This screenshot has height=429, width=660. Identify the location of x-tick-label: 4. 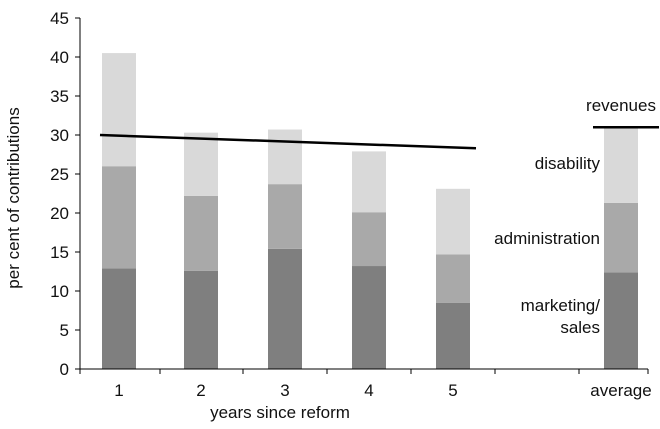
(368, 390).